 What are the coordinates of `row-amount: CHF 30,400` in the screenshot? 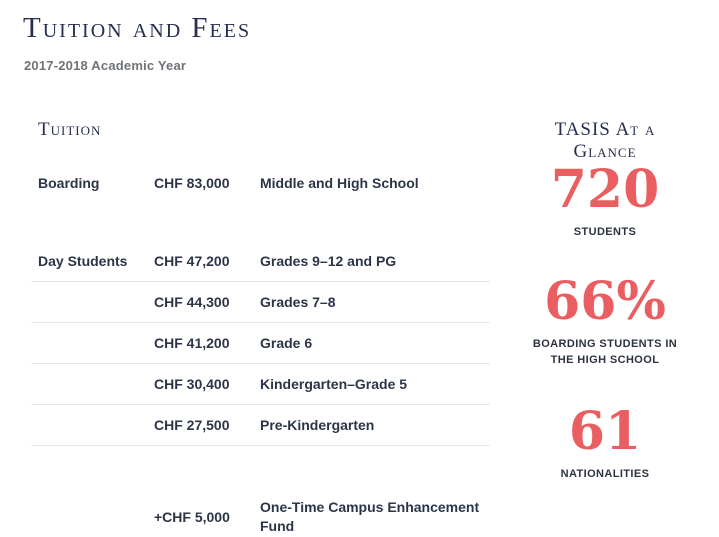 It's located at (192, 383).